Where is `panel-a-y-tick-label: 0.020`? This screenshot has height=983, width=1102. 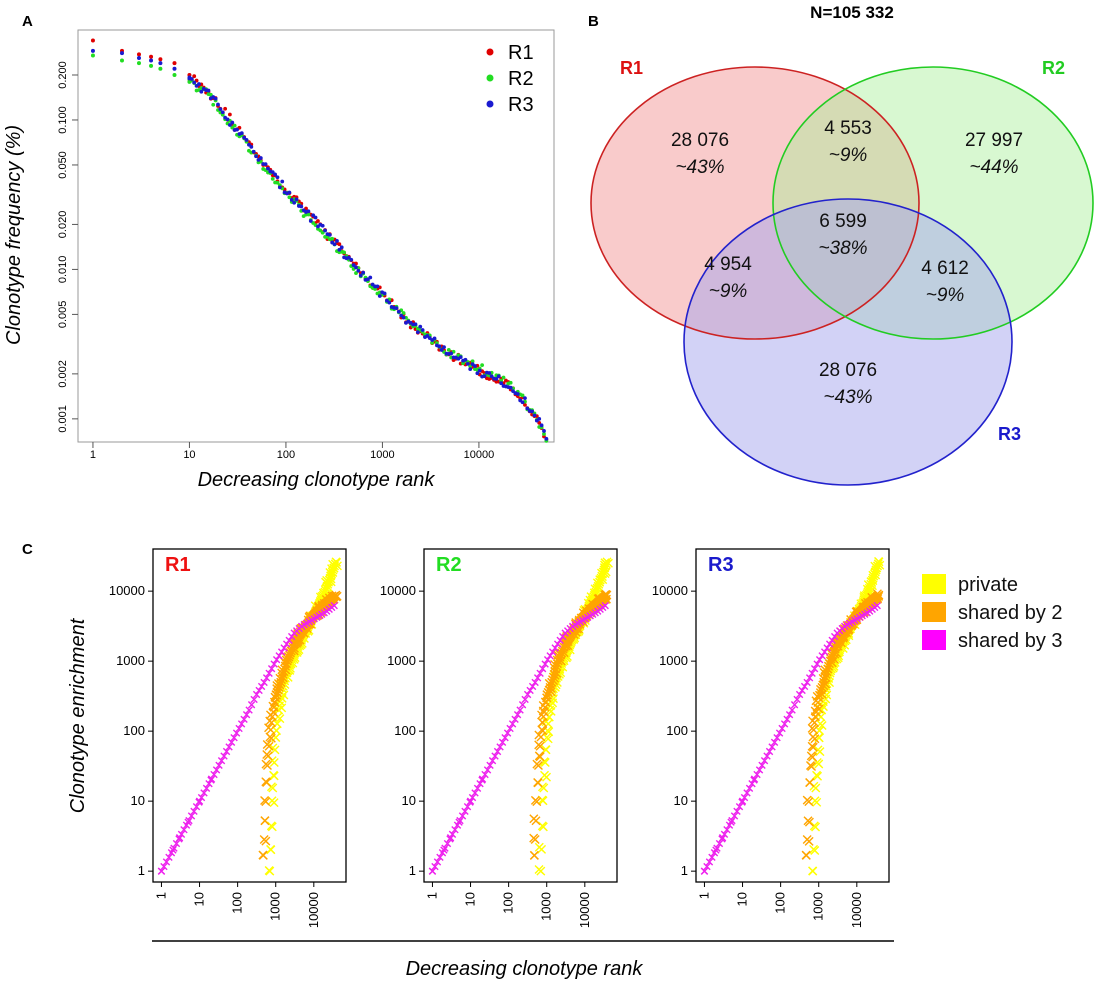
panel-a-y-tick-label: 0.020 is located at coordinates (63, 225).